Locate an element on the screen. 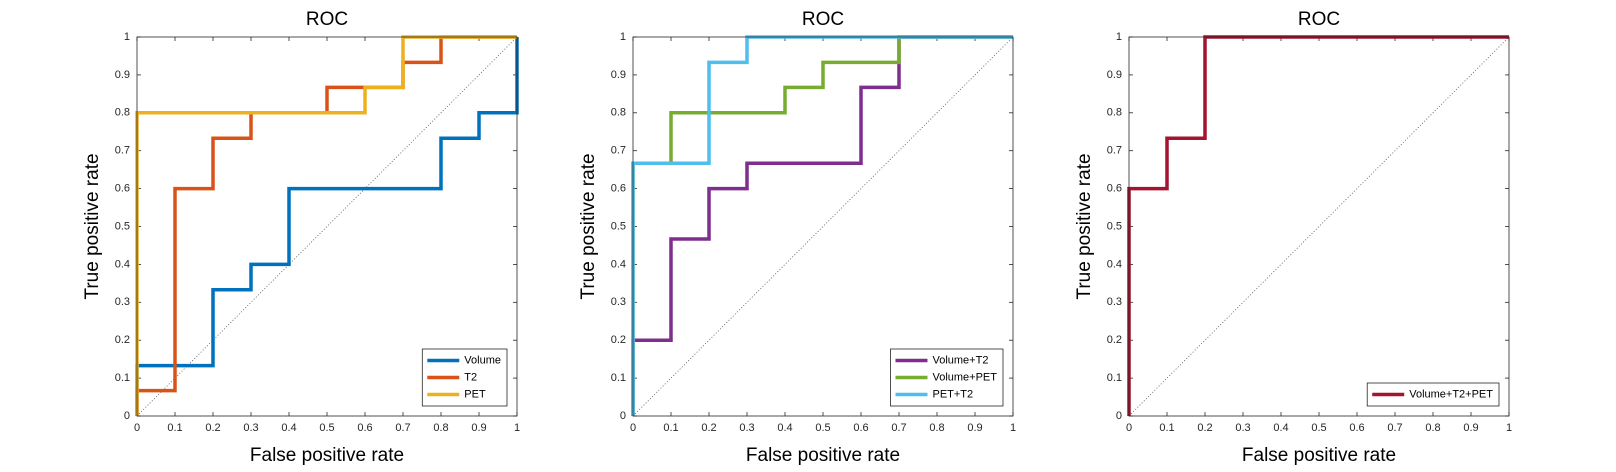 The image size is (1616, 472). legend-label: Volume+PET is located at coordinates (964, 377).